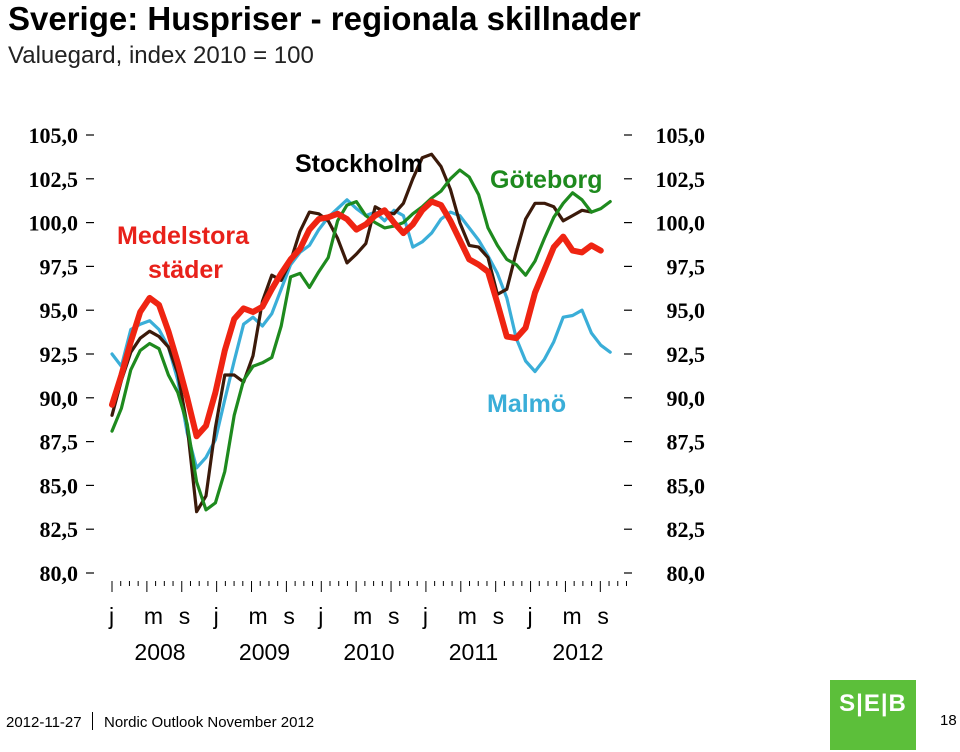 This screenshot has height=752, width=960. What do you see at coordinates (44, 722) in the screenshot?
I see `footer-date: 2012-11-27` at bounding box center [44, 722].